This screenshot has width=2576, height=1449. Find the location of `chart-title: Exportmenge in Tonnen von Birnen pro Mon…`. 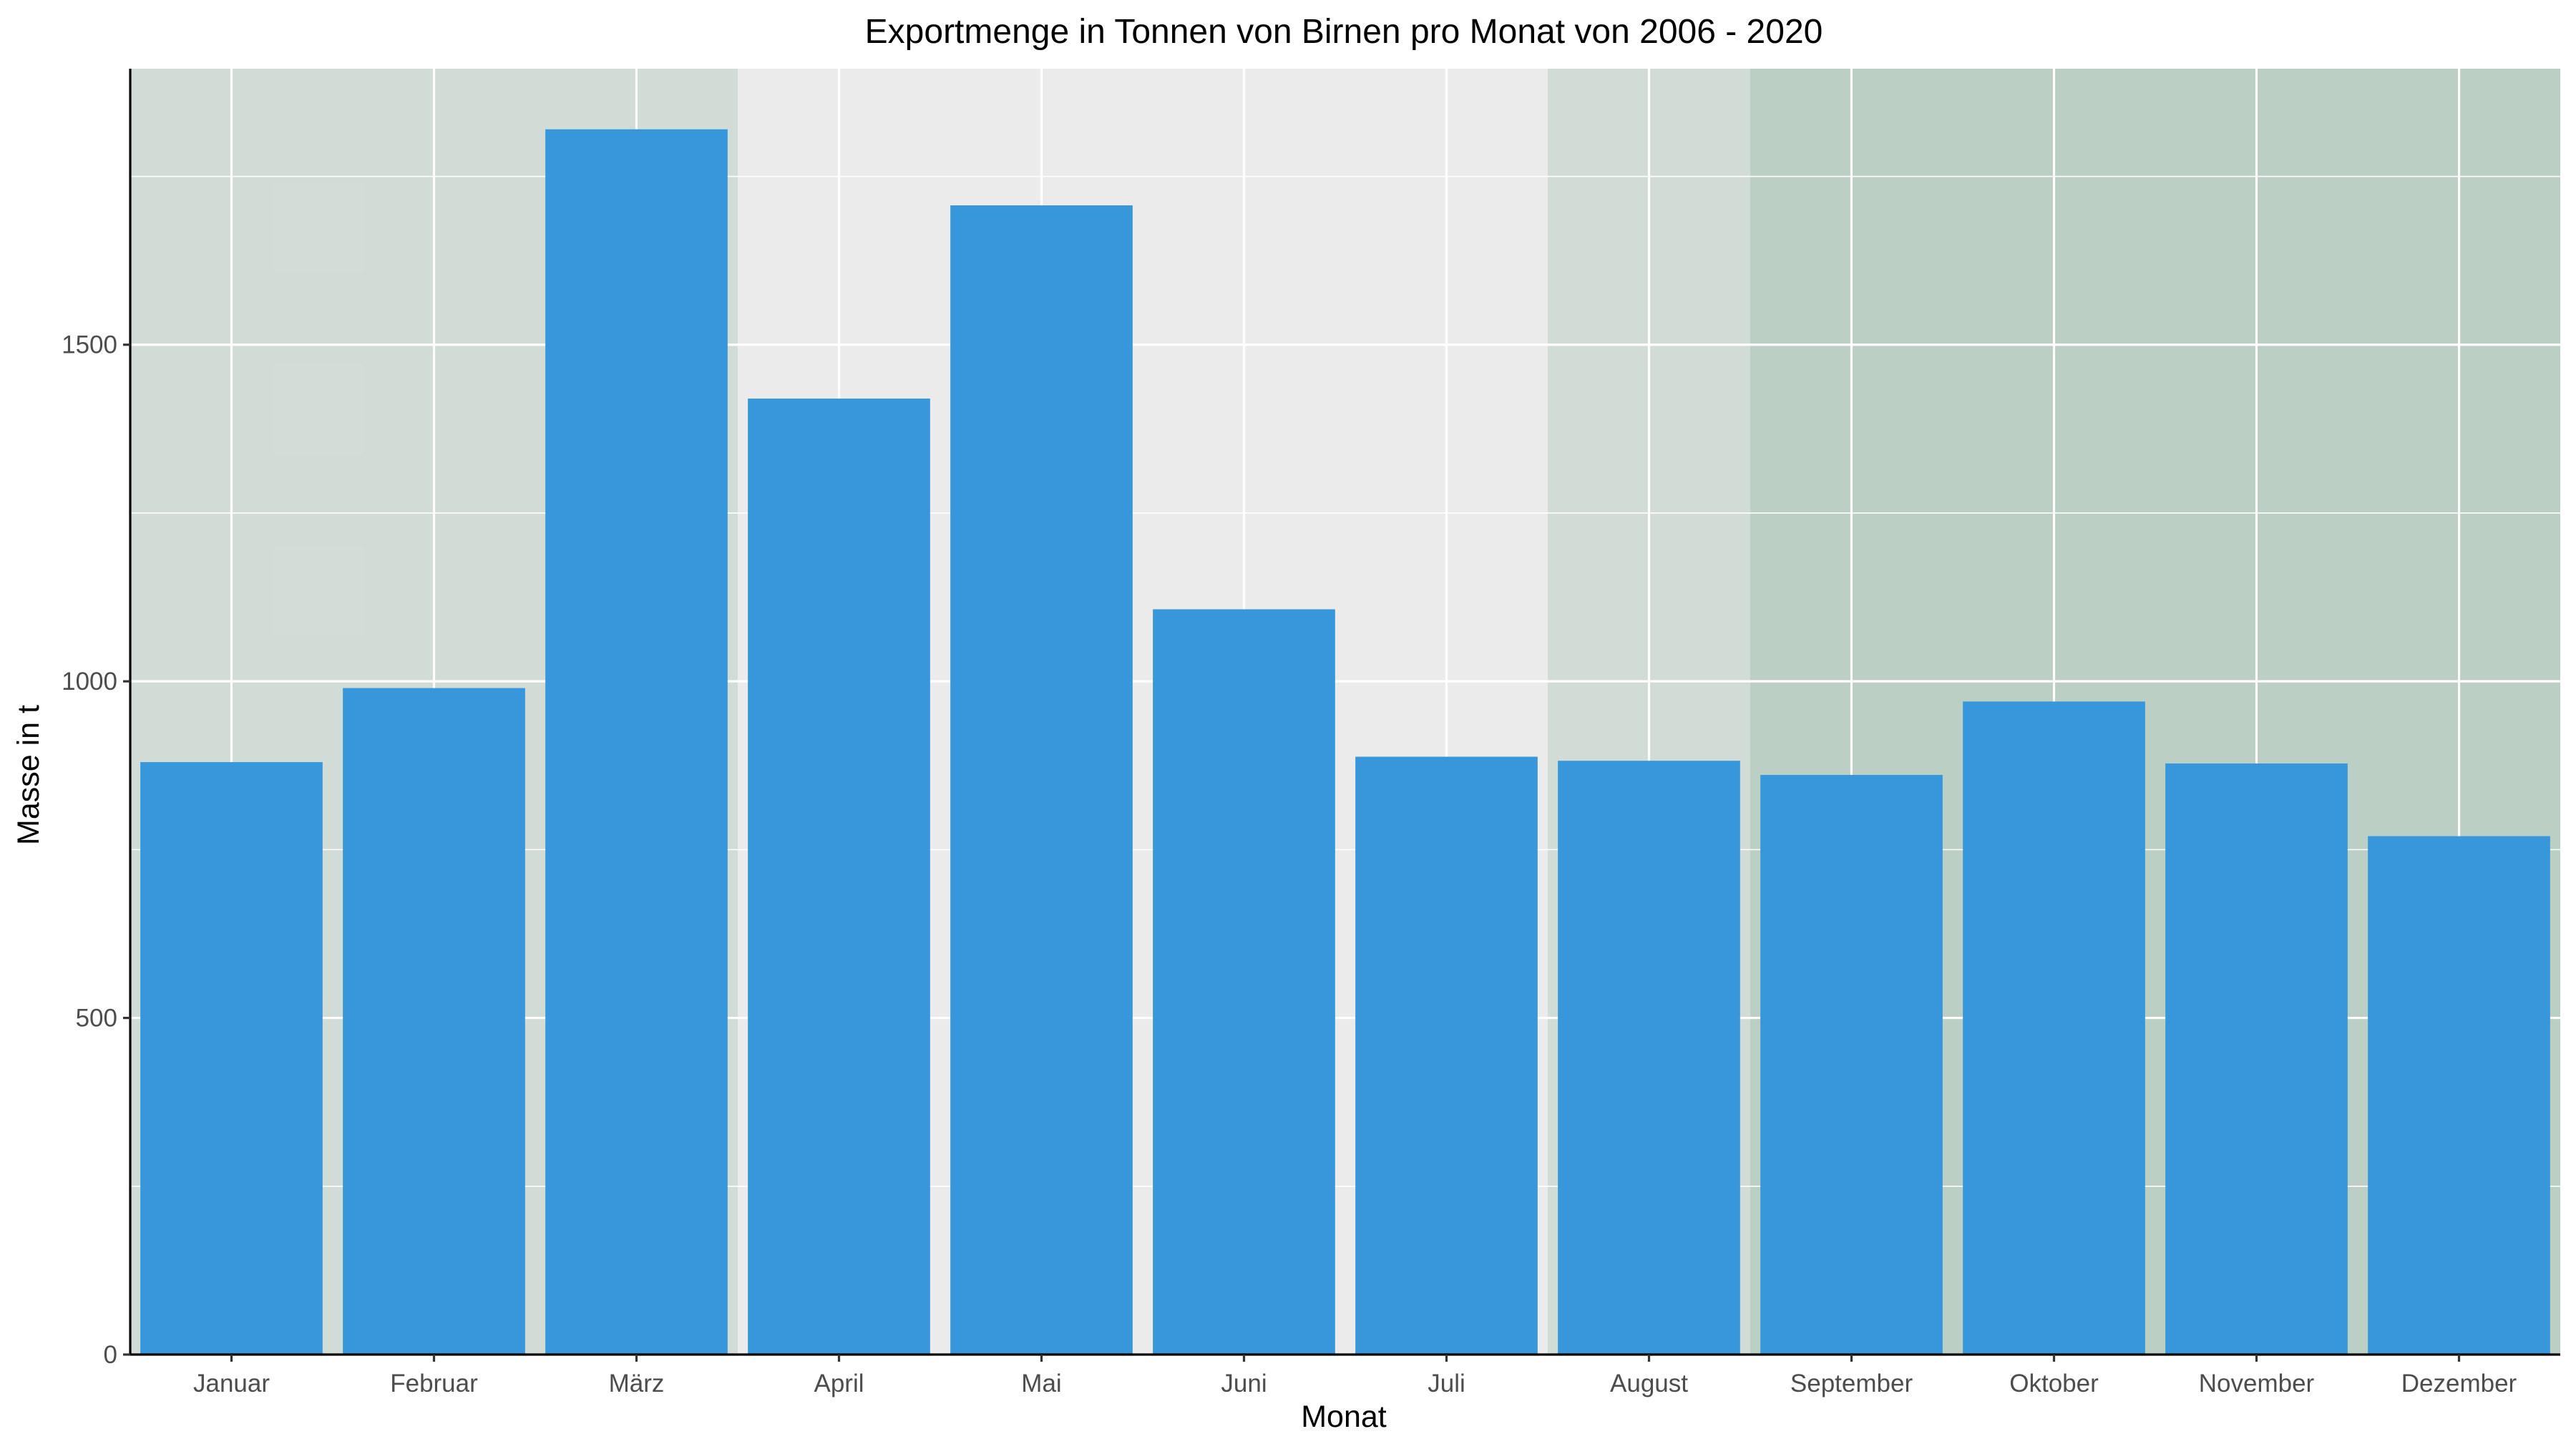

chart-title: Exportmenge in Tonnen von Birnen pro Mon… is located at coordinates (1344, 32).